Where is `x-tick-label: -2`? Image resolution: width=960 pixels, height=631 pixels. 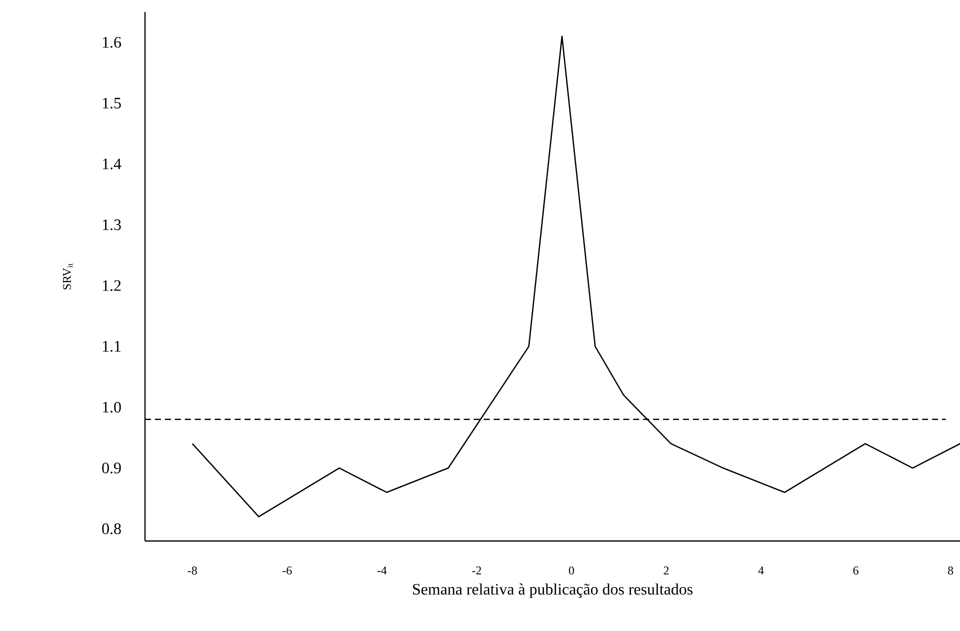 x-tick-label: -2 is located at coordinates (477, 570).